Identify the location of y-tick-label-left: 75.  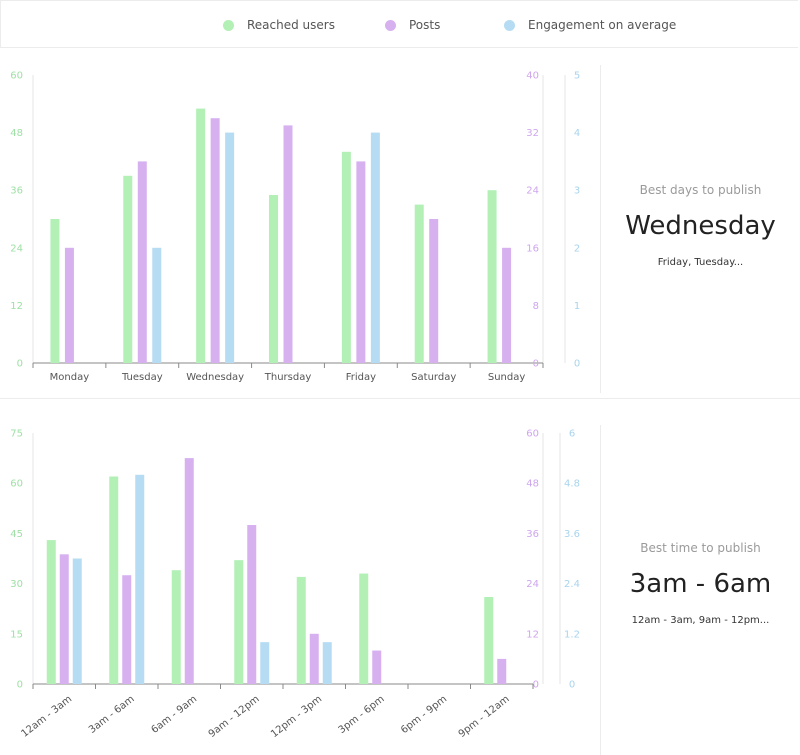
(16, 434).